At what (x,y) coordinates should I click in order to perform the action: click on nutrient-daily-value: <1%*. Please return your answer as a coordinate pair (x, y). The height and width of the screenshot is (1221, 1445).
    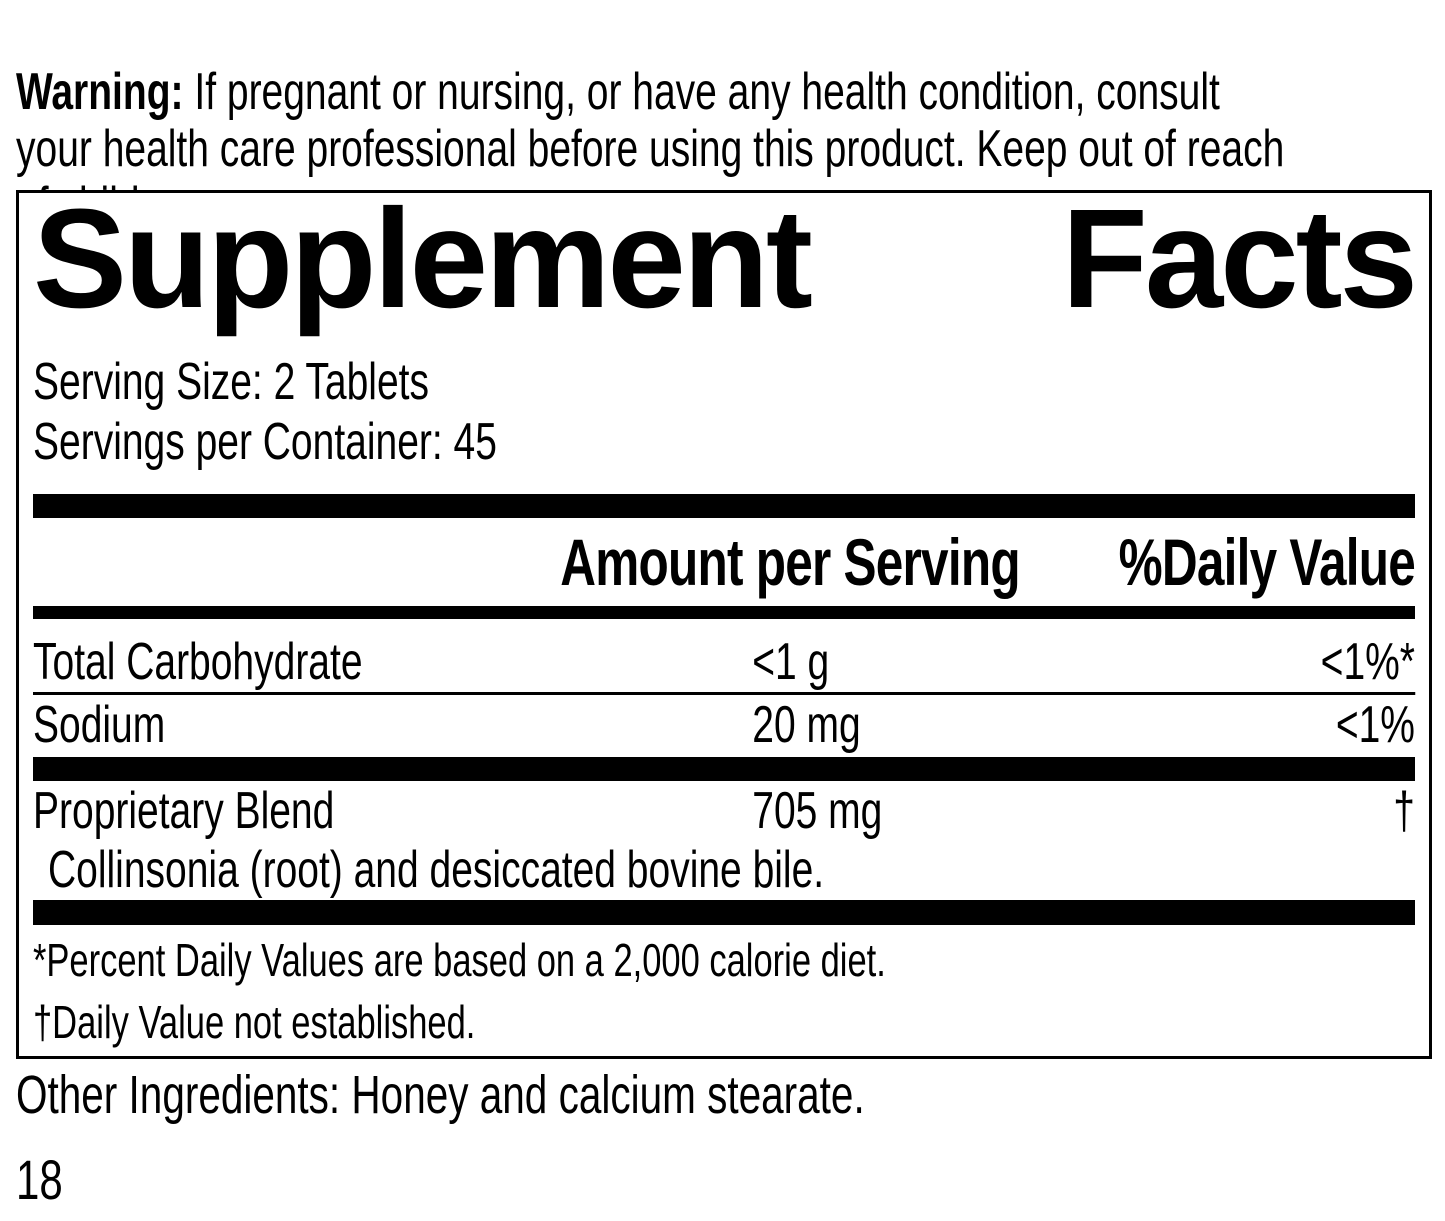
    Looking at the image, I should click on (1367, 662).